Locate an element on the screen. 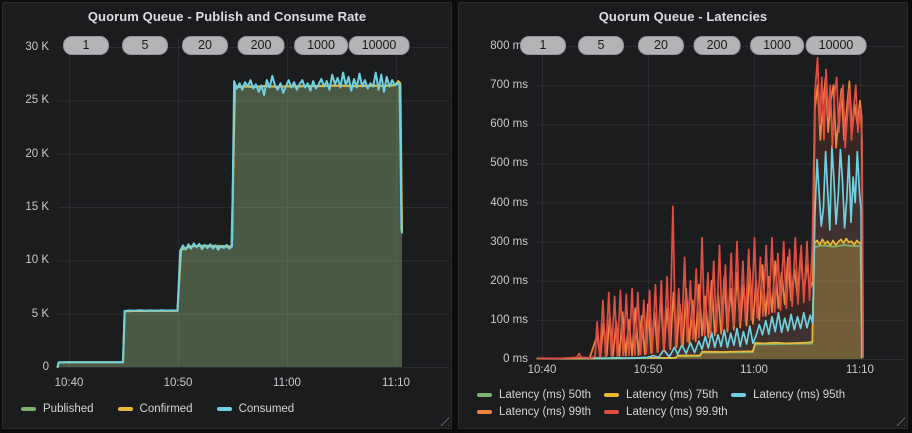  legend-label: Published is located at coordinates (68, 409).